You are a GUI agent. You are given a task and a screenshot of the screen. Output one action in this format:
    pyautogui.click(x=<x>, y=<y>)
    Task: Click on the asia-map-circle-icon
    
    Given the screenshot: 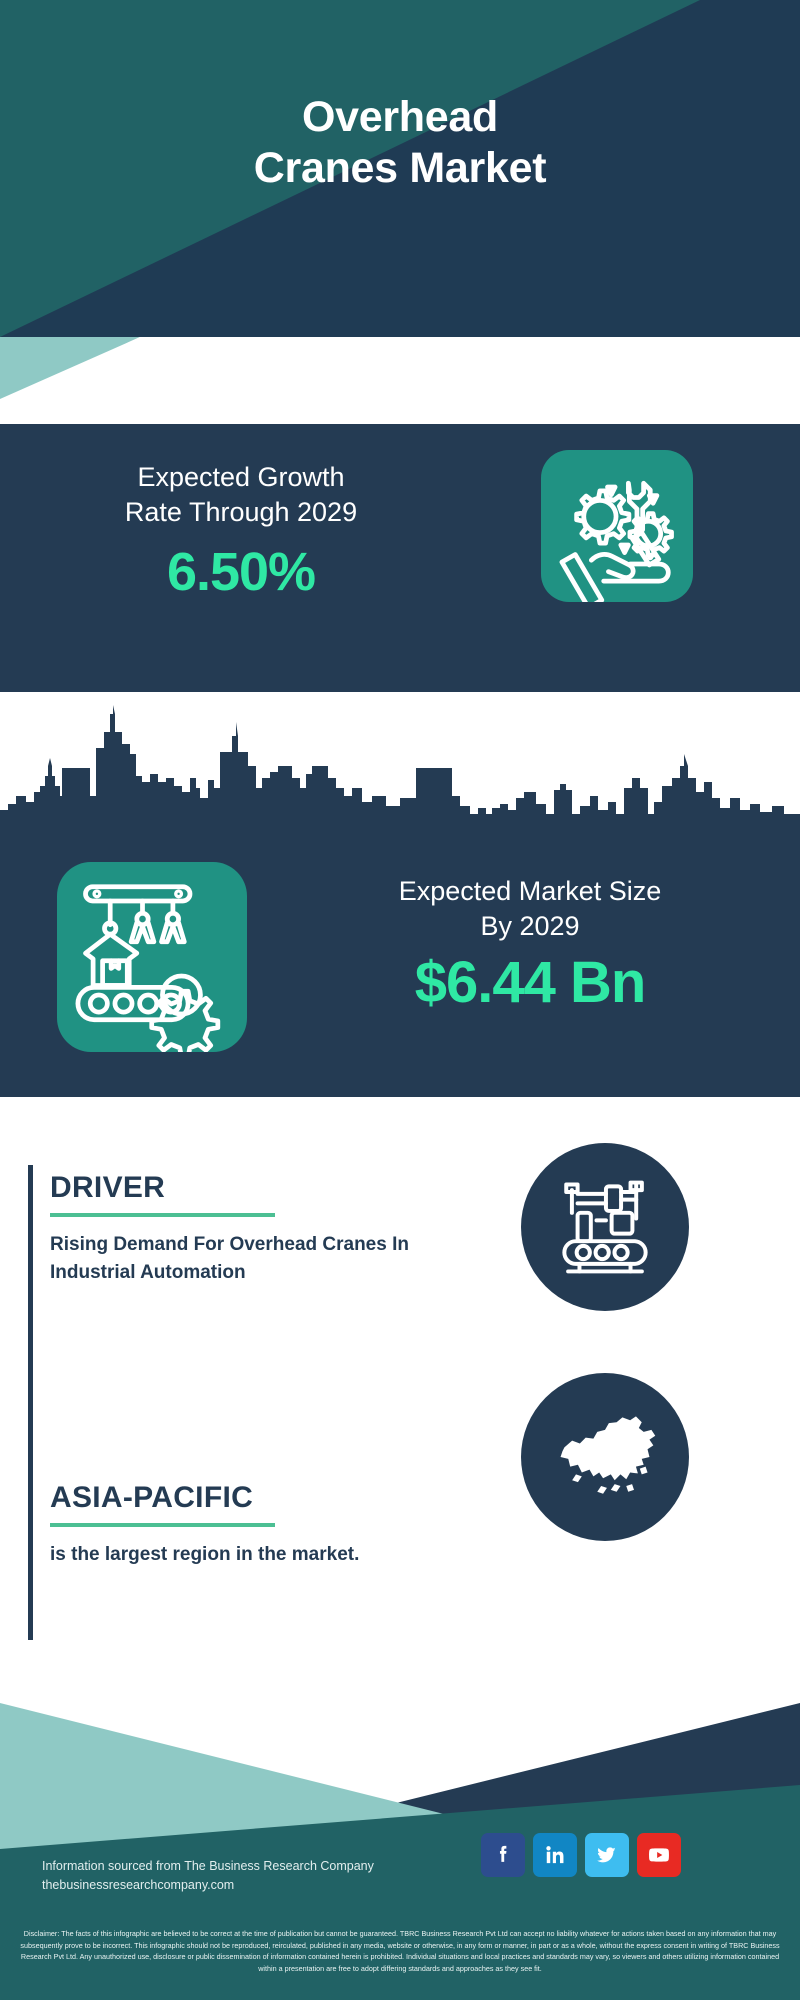 What is the action you would take?
    pyautogui.click(x=605, y=1457)
    